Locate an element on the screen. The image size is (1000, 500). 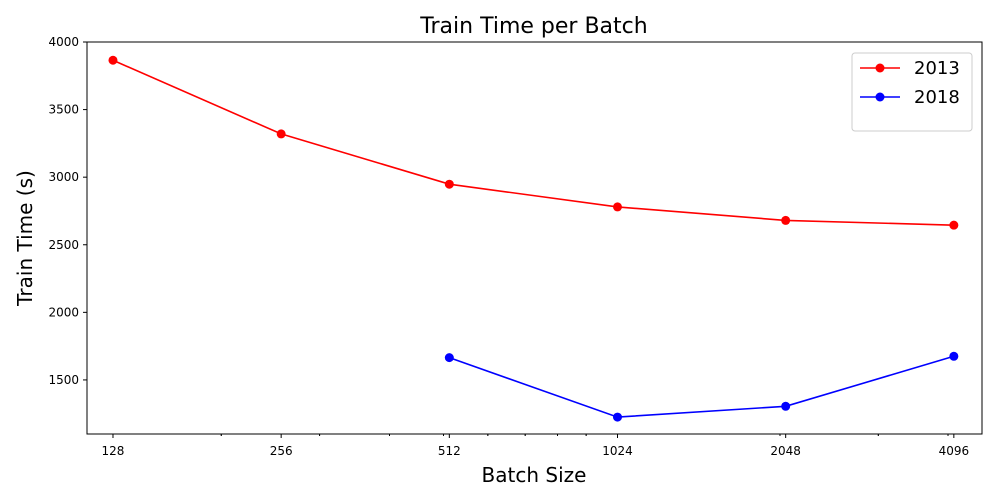
y-tick-label: 1500 is located at coordinates (63, 380).